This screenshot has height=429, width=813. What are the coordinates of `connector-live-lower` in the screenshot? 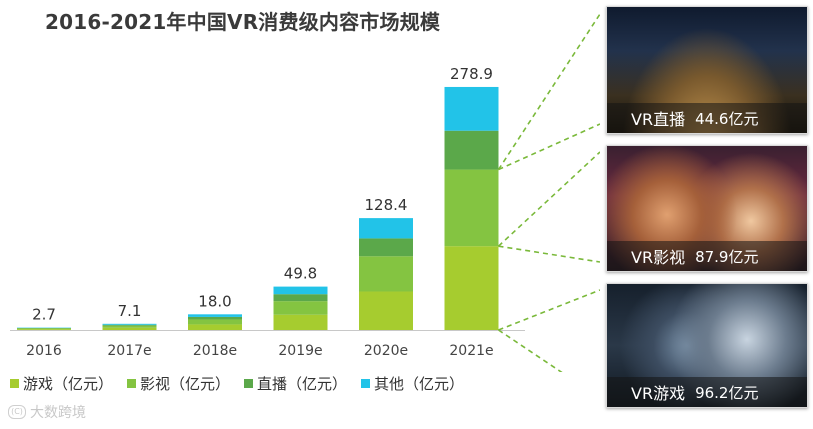 It's located at (549, 147).